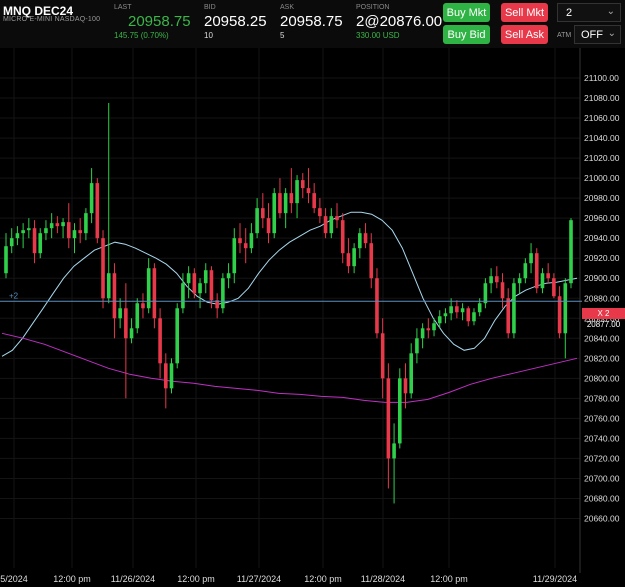  Describe the element at coordinates (602, 438) in the screenshot. I see `y-tick-label: 20740.00` at that location.